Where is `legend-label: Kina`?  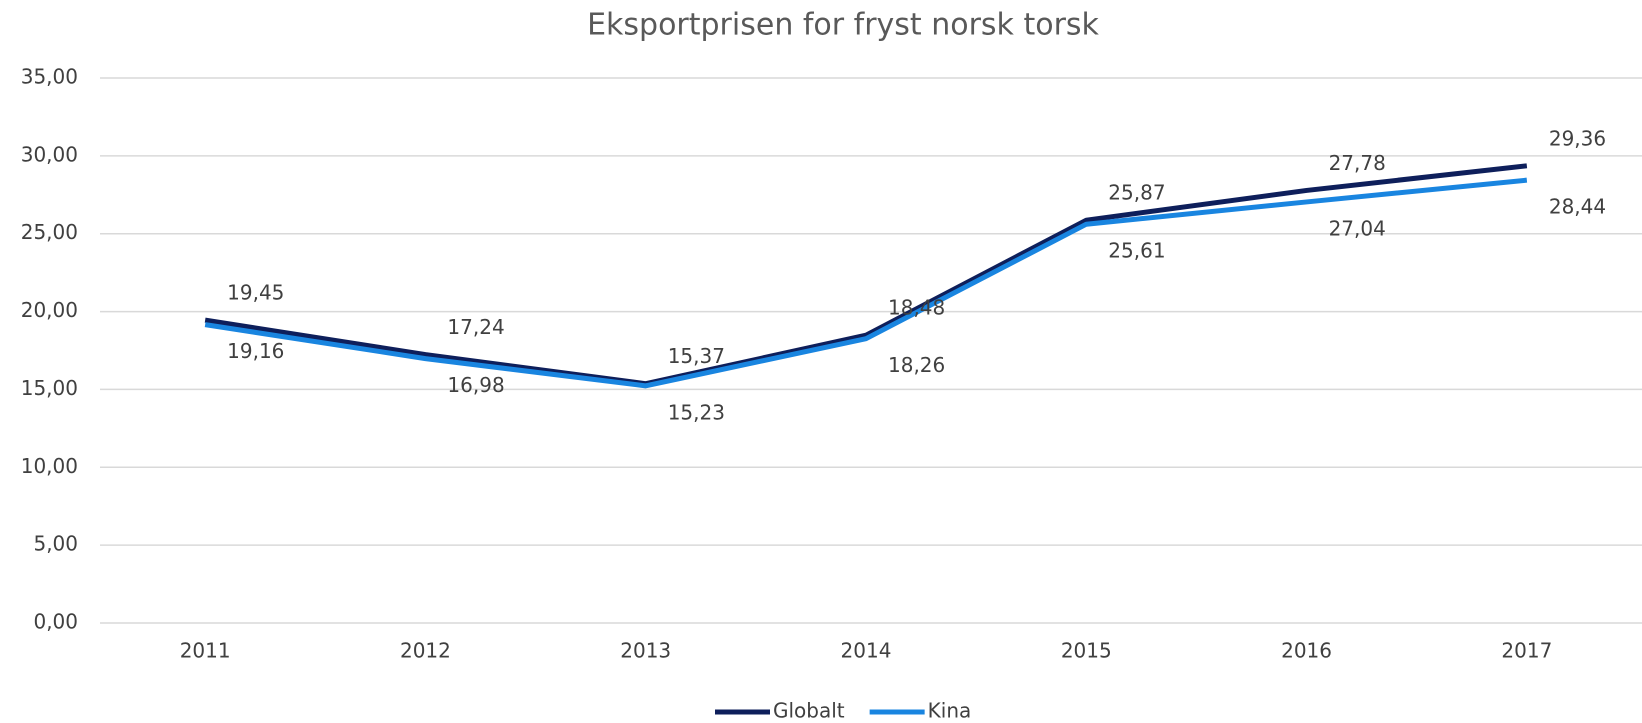 legend-label: Kina is located at coordinates (950, 711).